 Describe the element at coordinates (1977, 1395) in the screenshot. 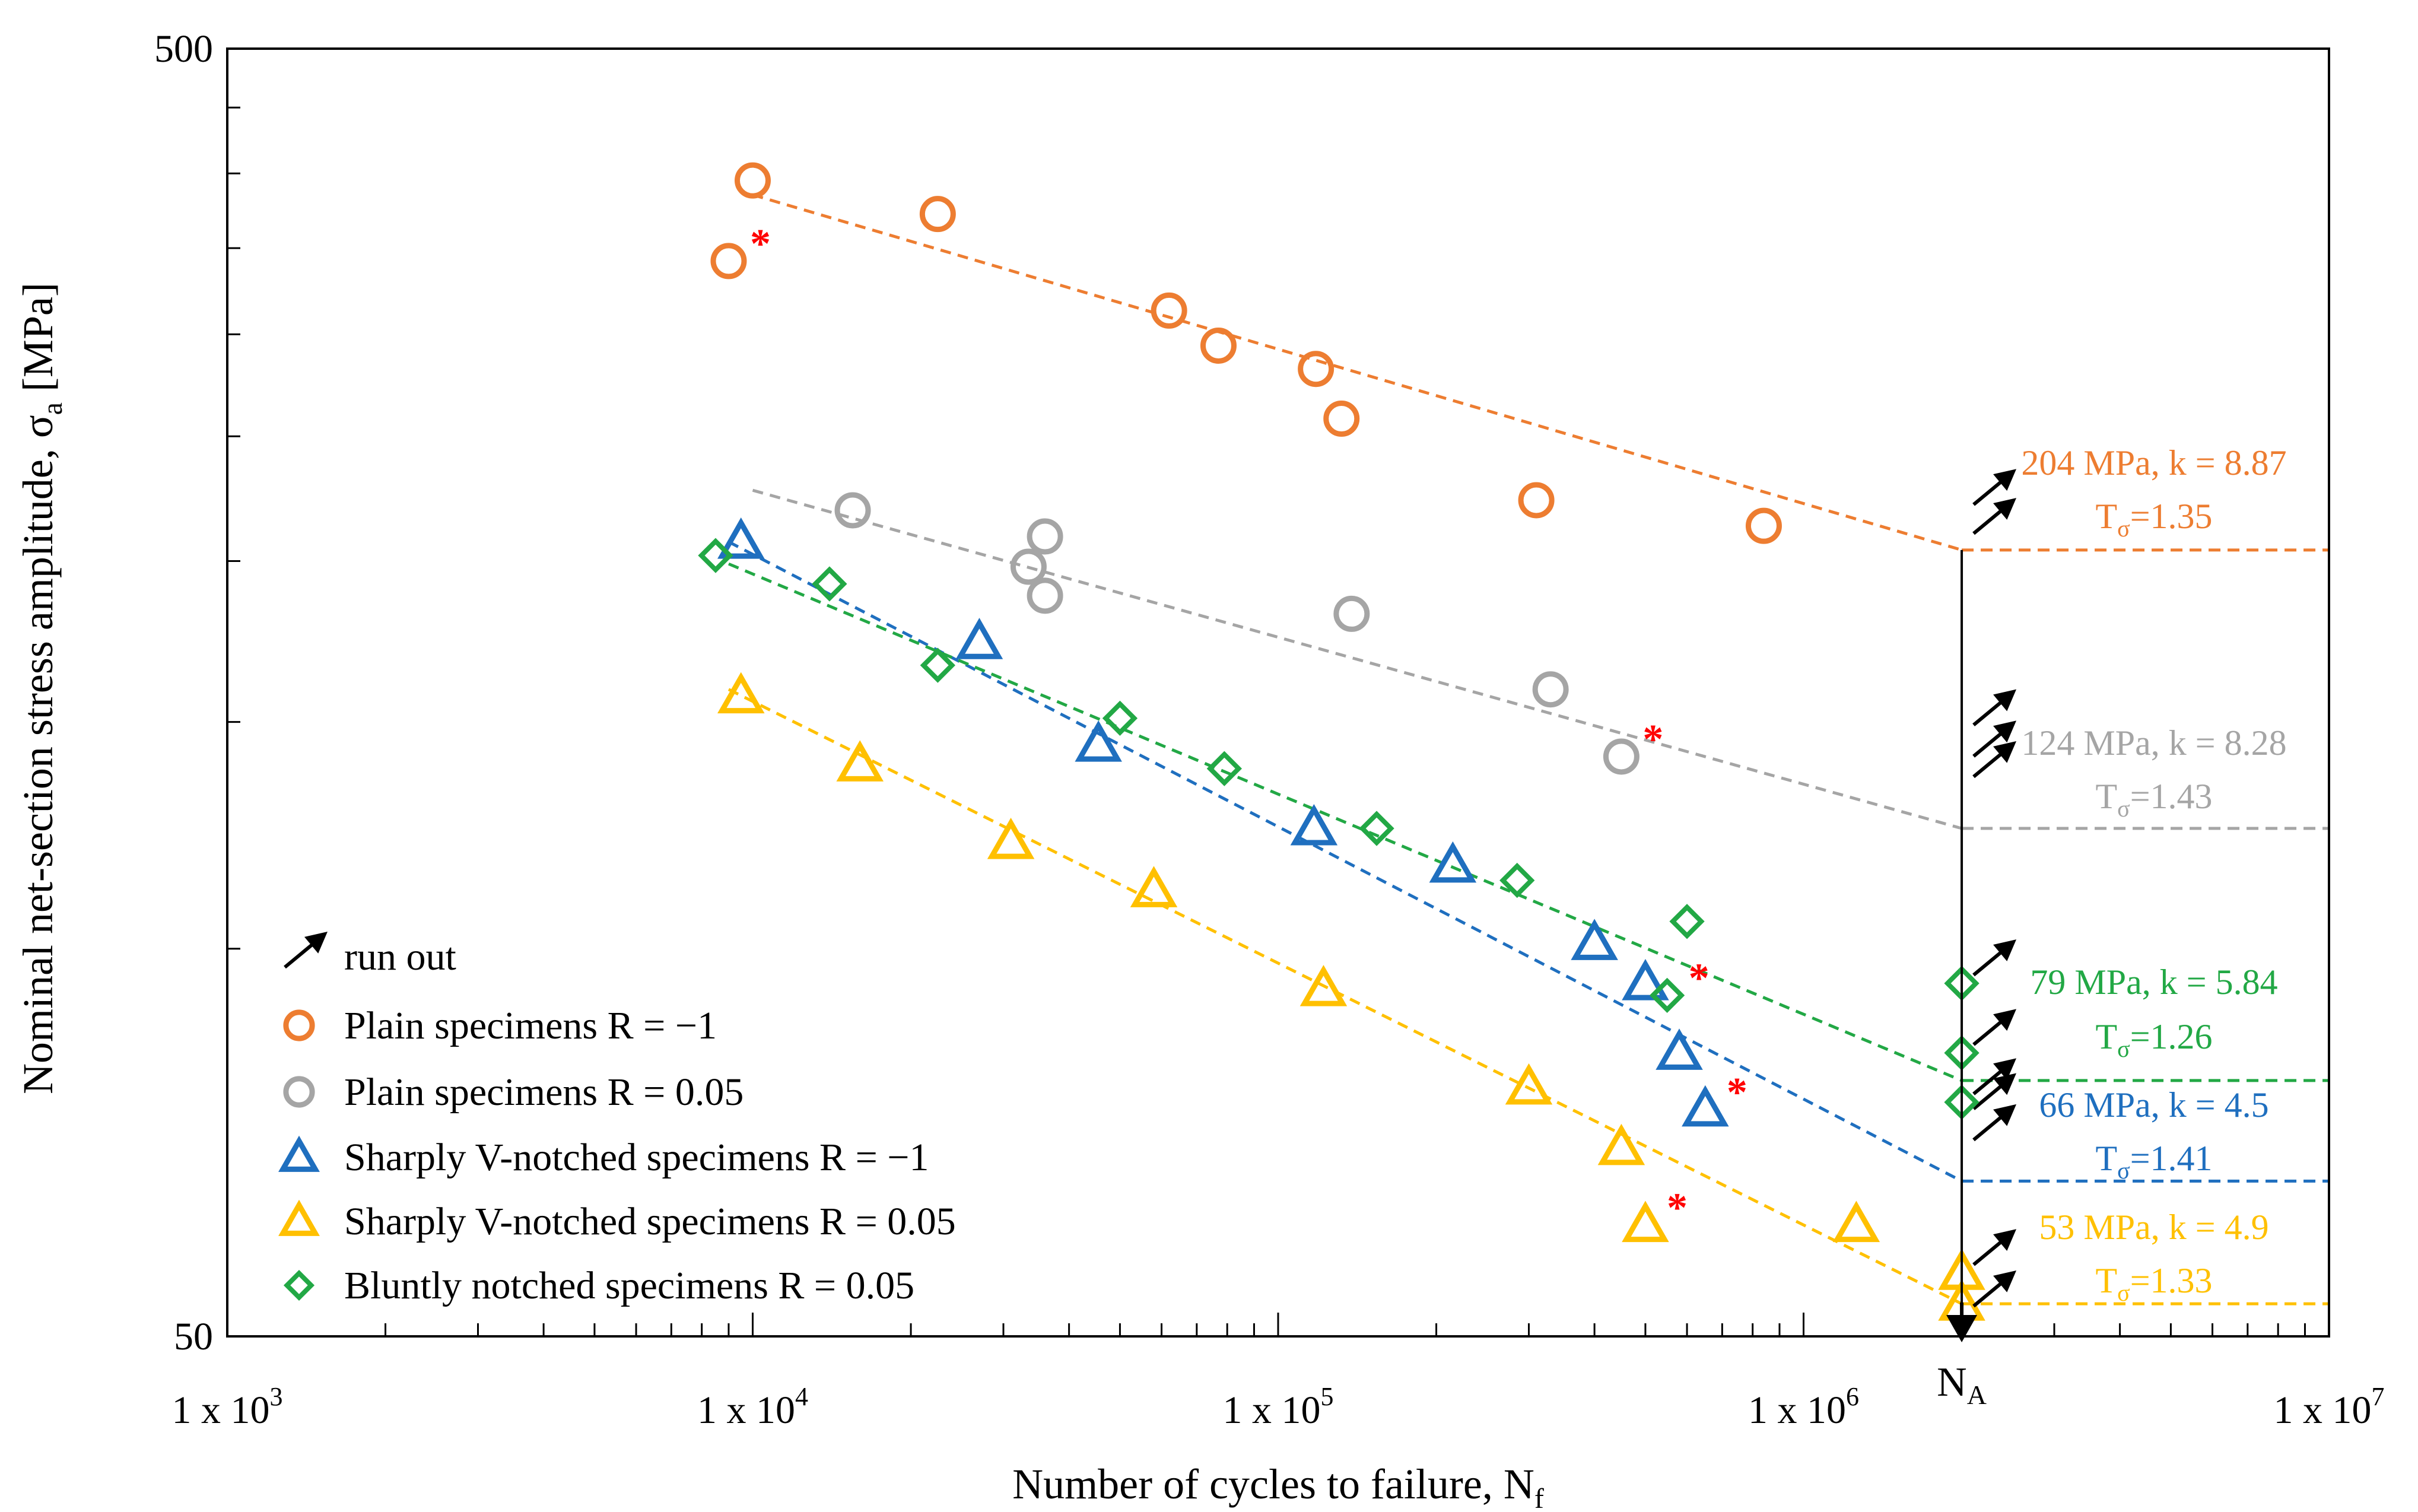

I see `na-label-sub: A` at that location.